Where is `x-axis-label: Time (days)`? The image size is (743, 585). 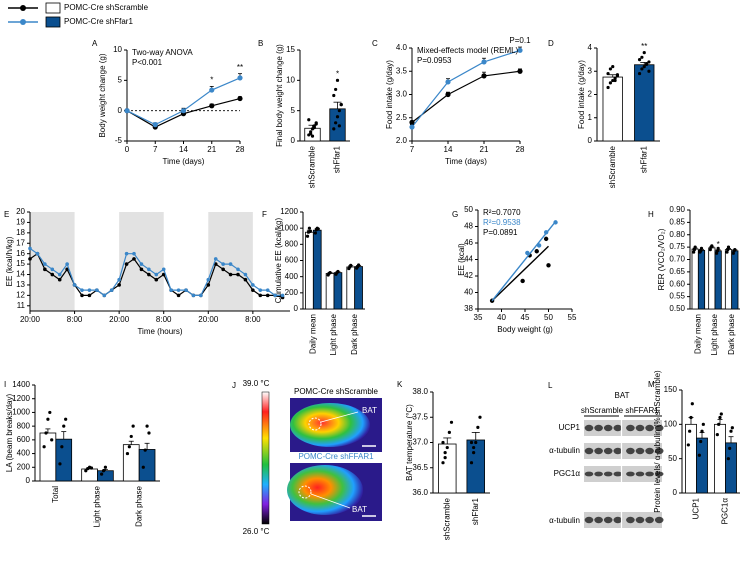 x-axis-label: Time (days) is located at coordinates (466, 161).